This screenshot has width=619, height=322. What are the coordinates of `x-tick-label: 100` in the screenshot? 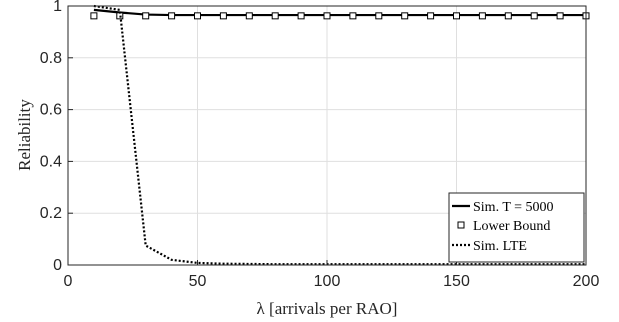 It's located at (327, 281).